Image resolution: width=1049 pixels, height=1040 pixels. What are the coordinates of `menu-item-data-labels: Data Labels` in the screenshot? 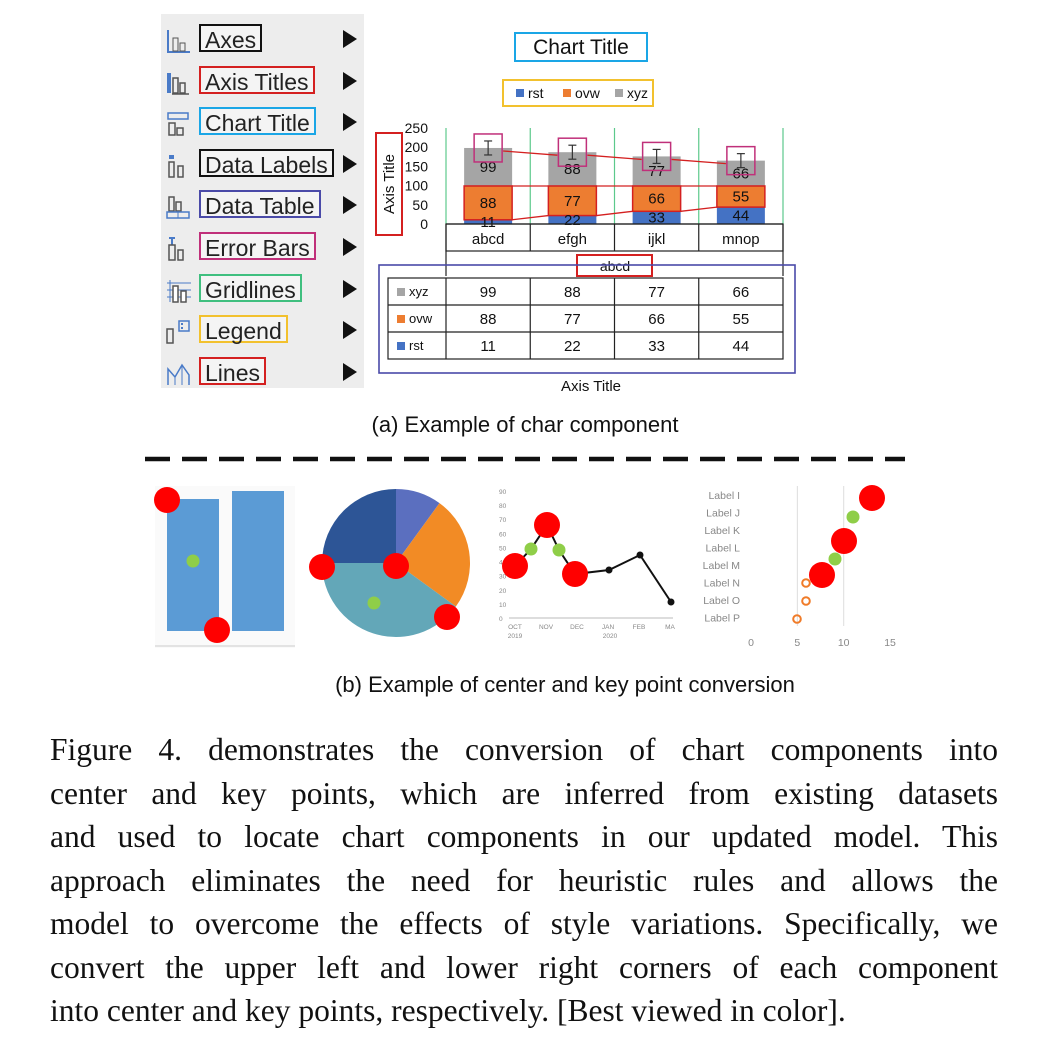 It's located at (262, 165).